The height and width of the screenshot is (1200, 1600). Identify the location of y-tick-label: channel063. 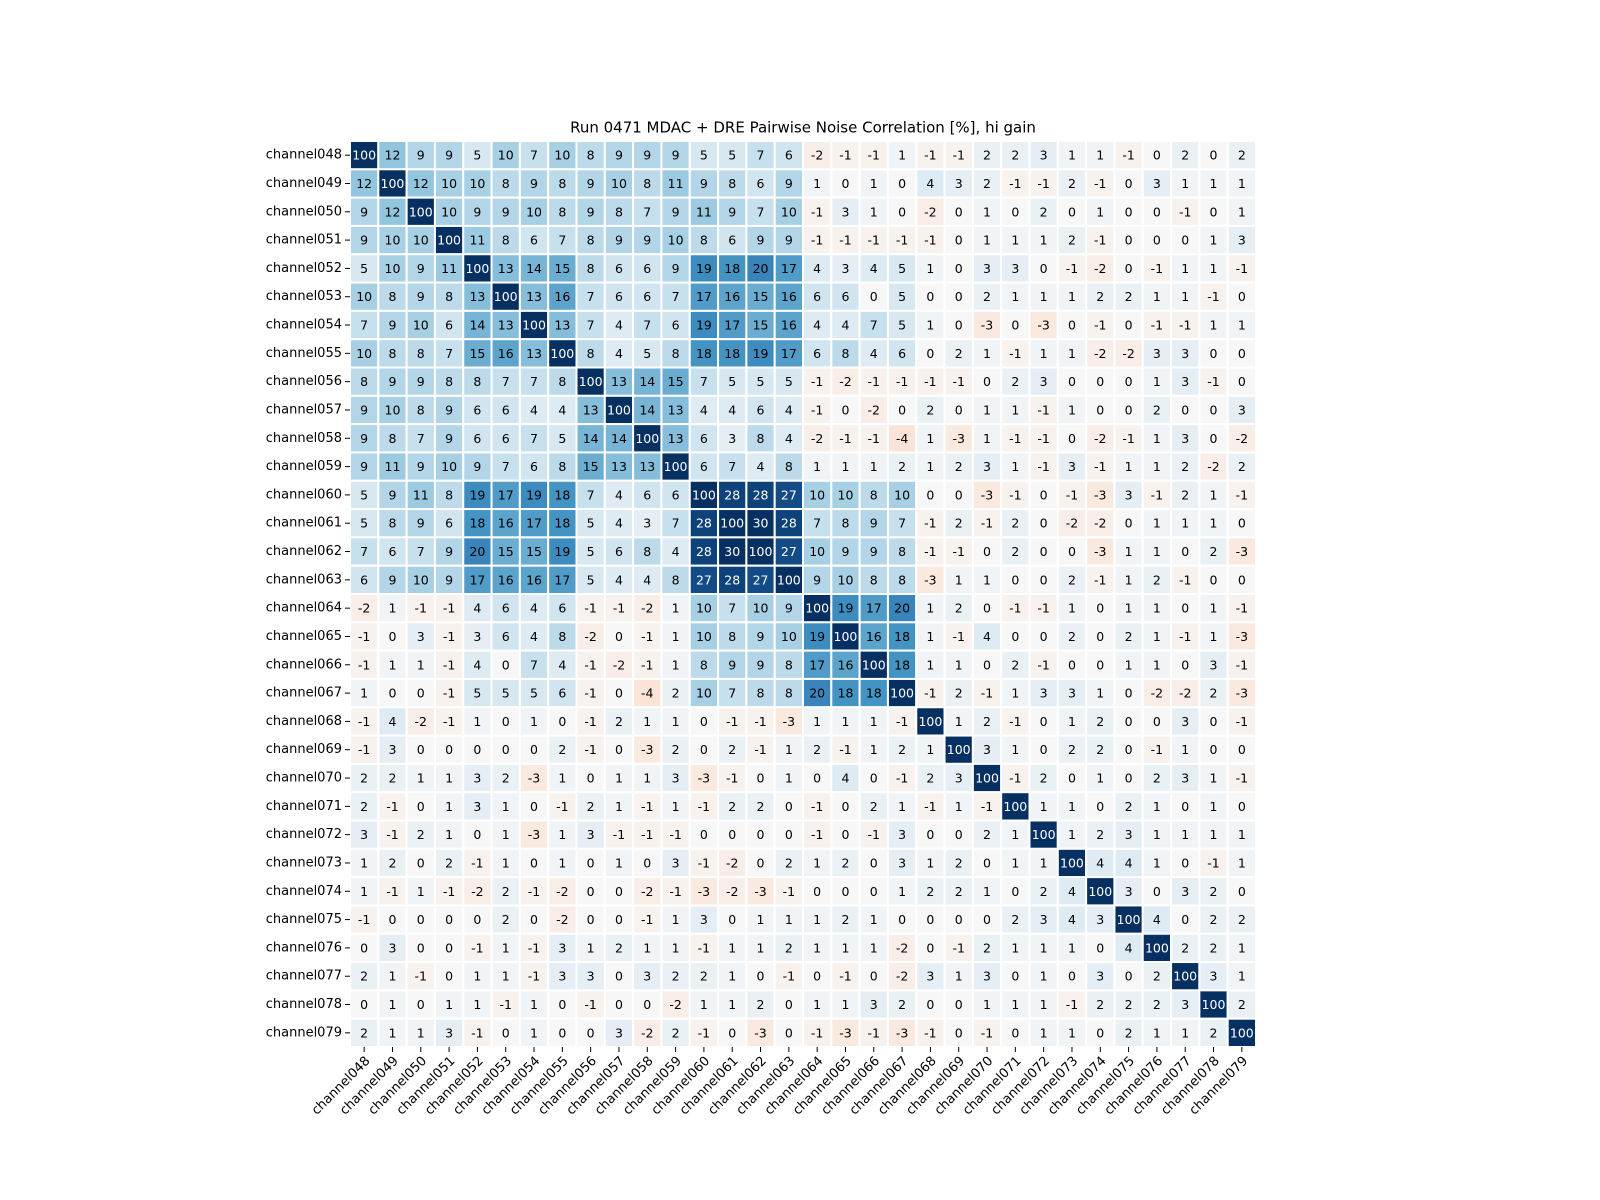
(304, 579).